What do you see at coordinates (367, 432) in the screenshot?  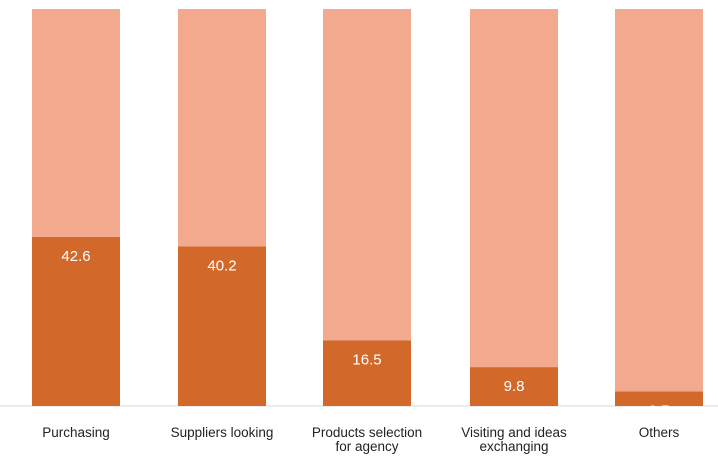 I see `category-label-line: Products selection` at bounding box center [367, 432].